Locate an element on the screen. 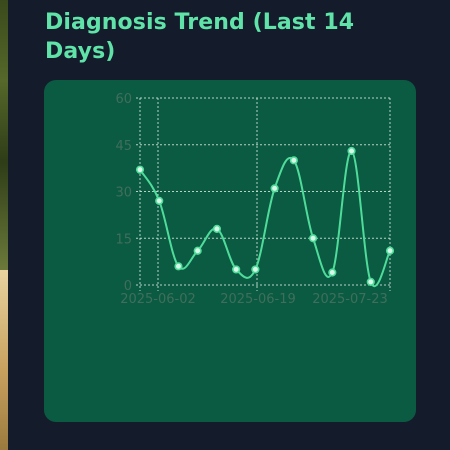  background-photo-bottom is located at coordinates (4, 360).